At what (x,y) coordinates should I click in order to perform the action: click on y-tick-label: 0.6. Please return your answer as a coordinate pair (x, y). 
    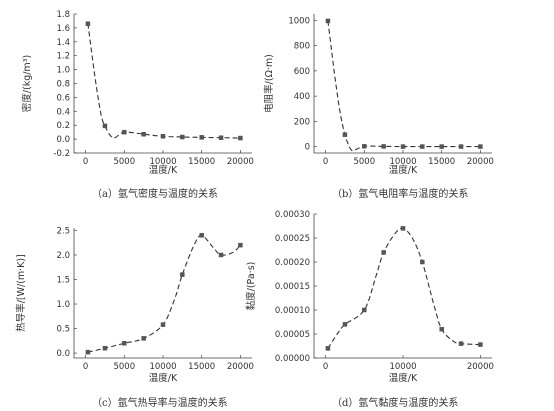
    Looking at the image, I should click on (63, 98).